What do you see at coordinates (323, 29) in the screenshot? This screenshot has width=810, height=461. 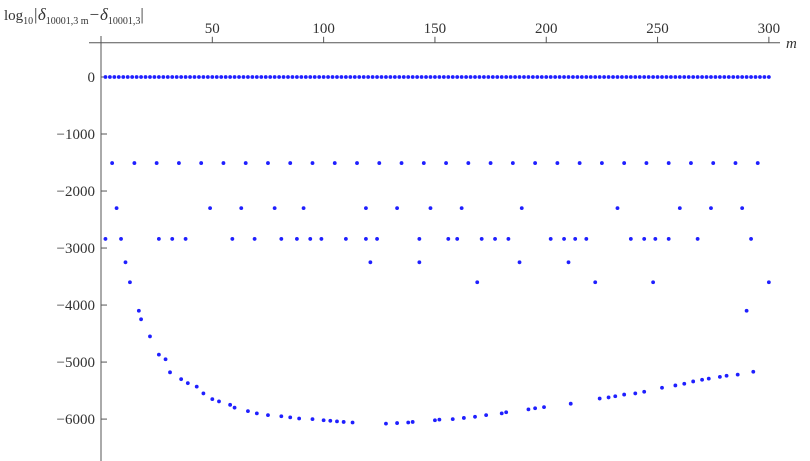 I see `x-tick-label: 100` at bounding box center [323, 29].